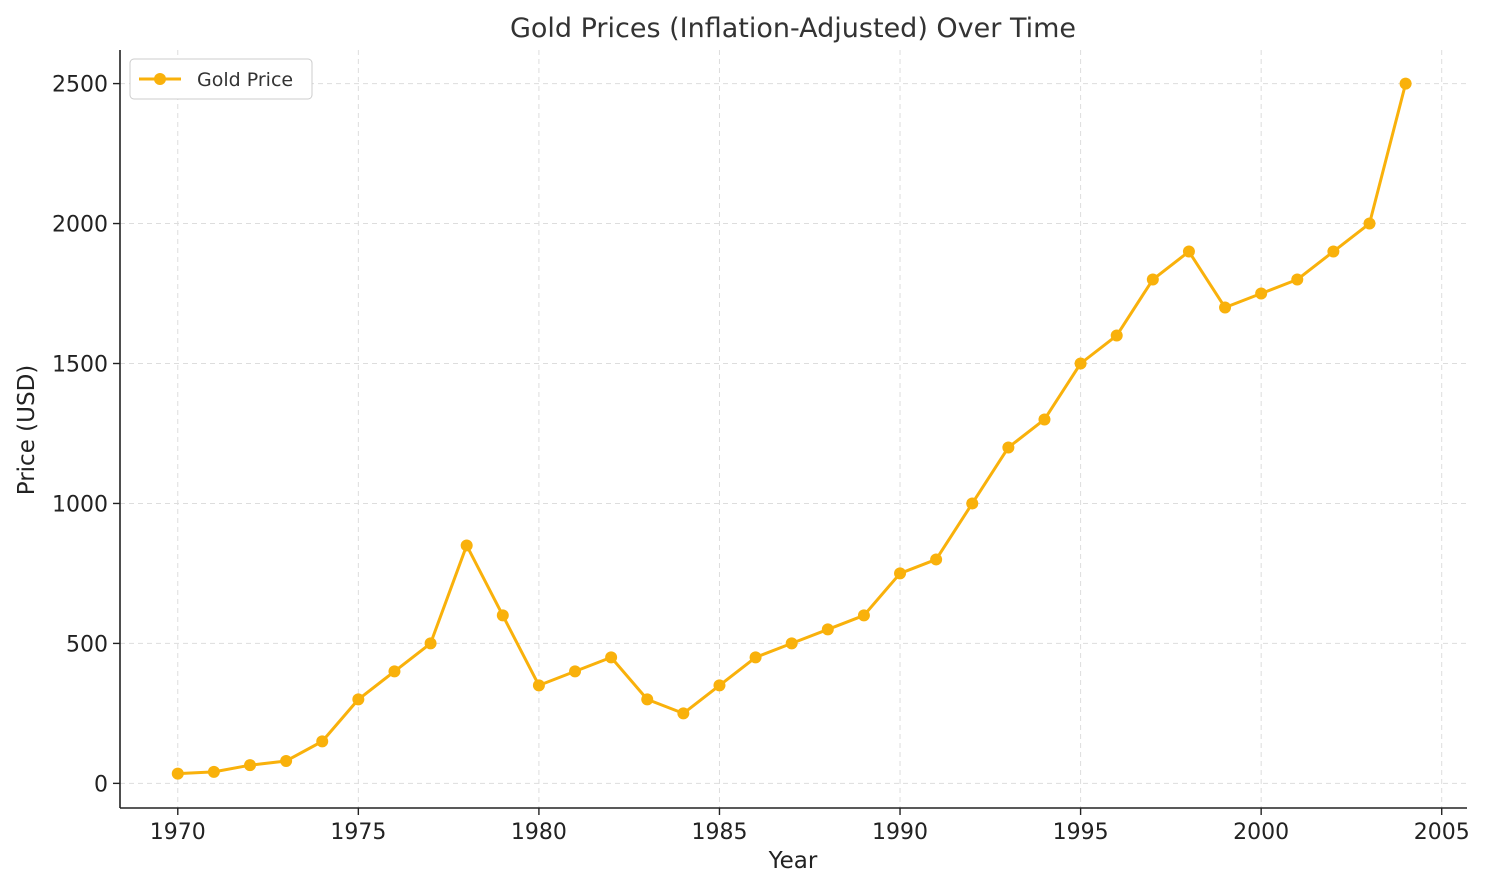 This screenshot has width=1488, height=889. I want to click on y-axis-ticks: 0 500 1000 1500 2000 2500, so click(86, 435).